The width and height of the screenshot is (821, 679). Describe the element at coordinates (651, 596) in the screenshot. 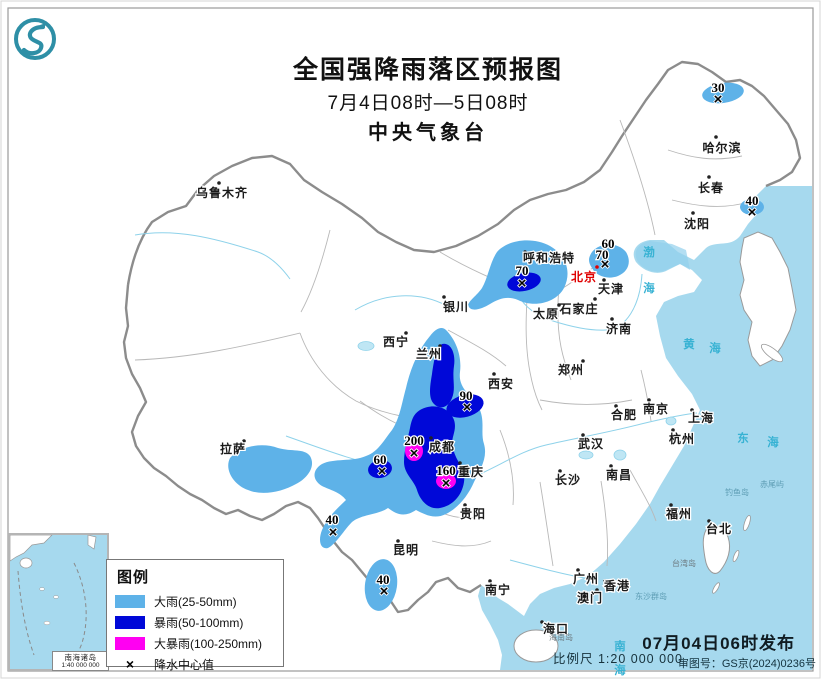

I see `island-name-label: 东沙群岛` at that location.